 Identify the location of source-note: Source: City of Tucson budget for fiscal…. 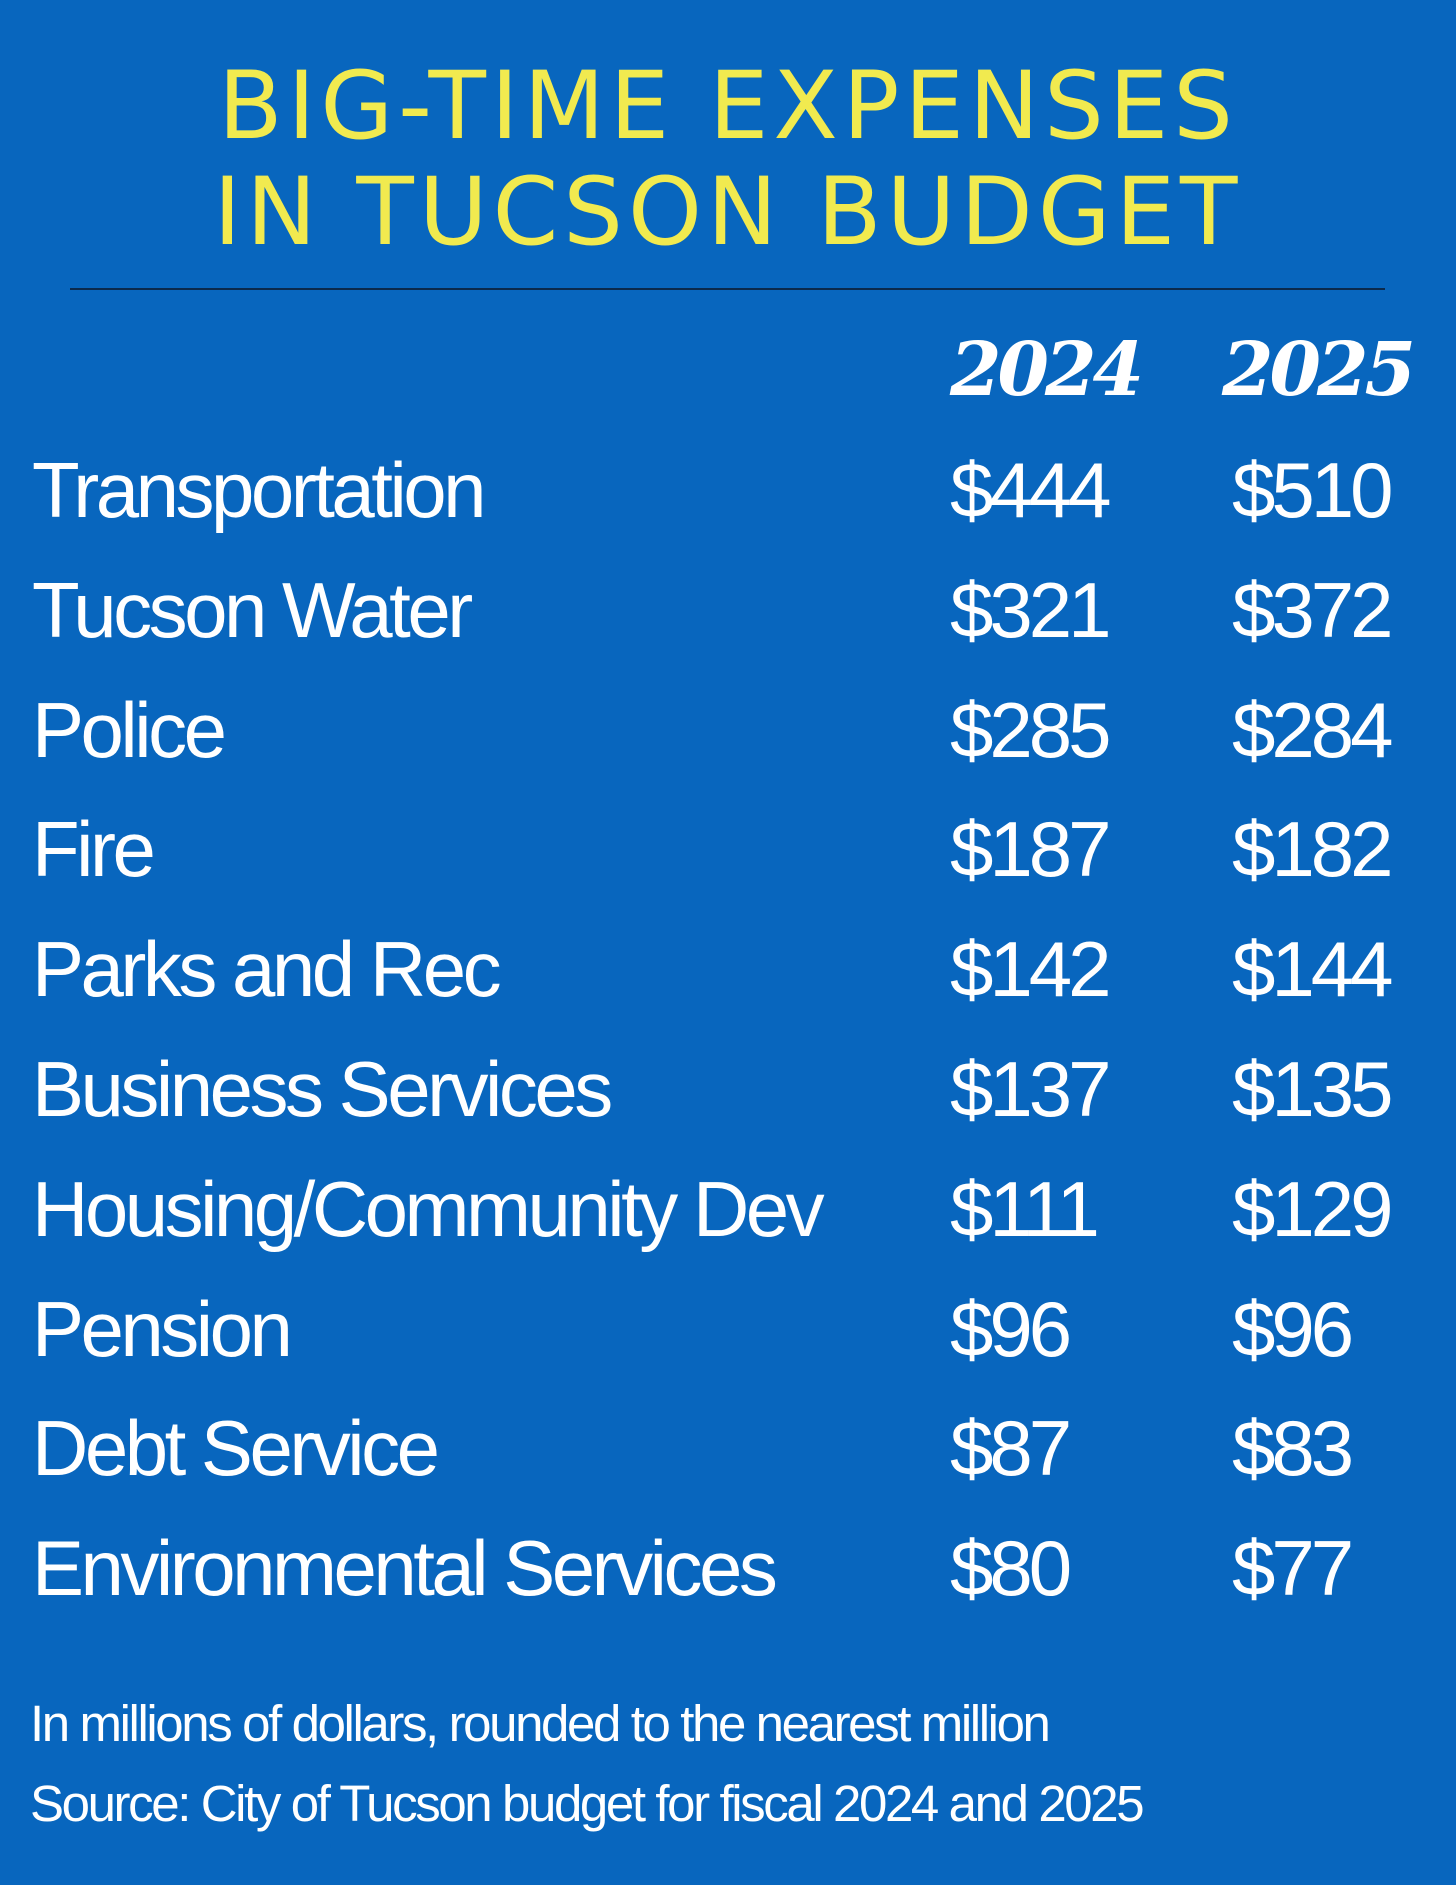
(587, 1803).